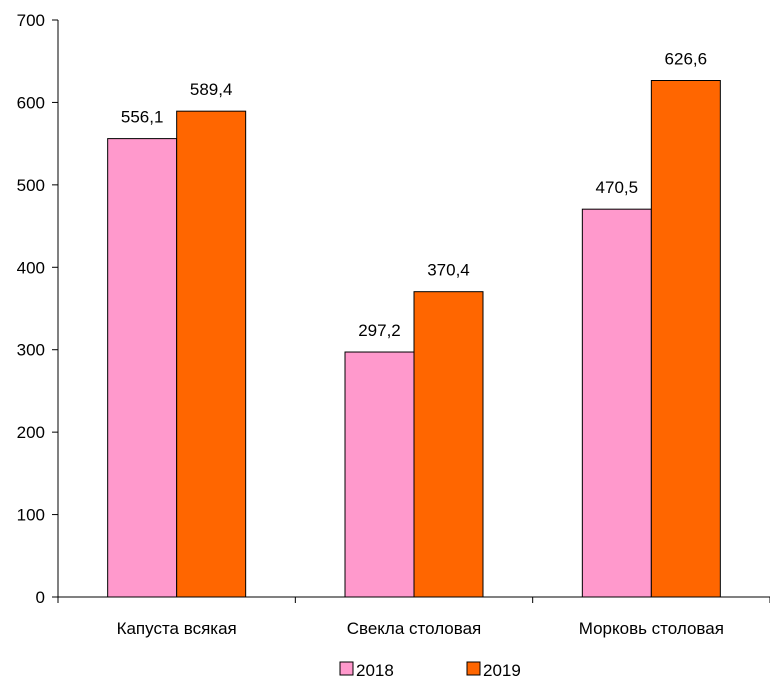 The width and height of the screenshot is (770, 686). I want to click on data-label: 297,2, so click(379, 330).